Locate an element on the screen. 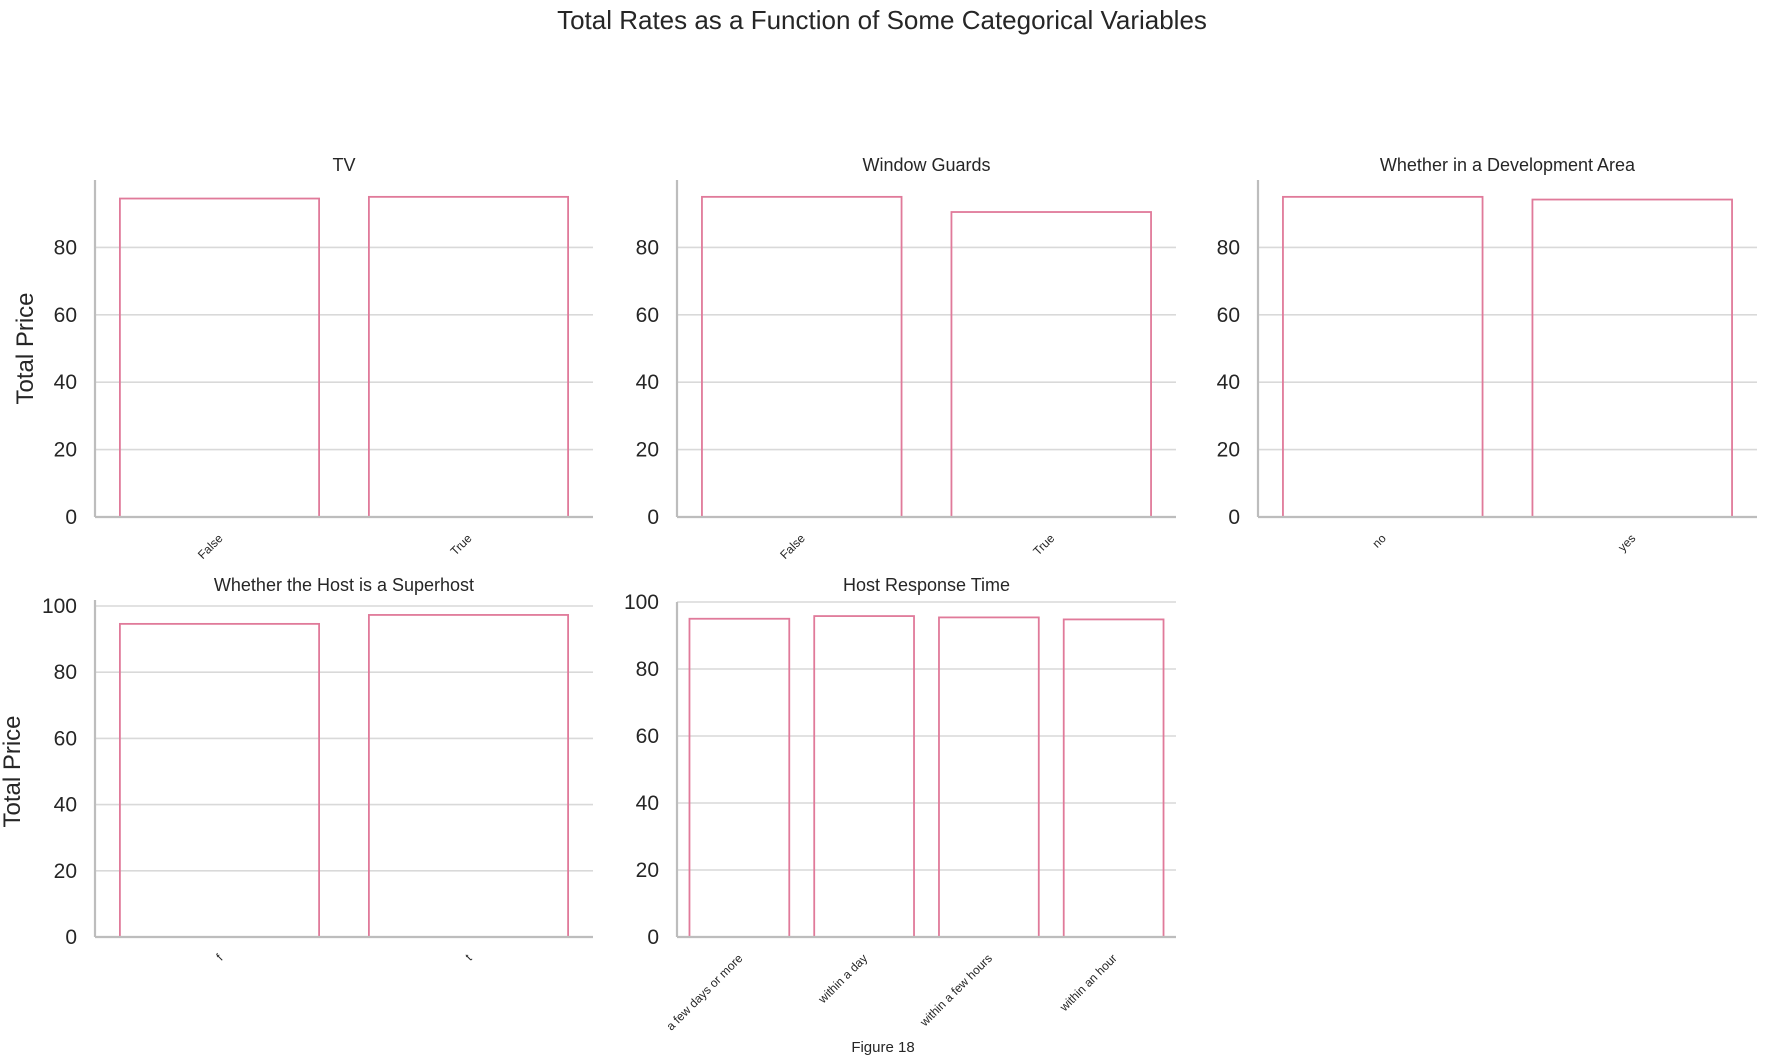 This screenshot has height=1063, width=1765. x-tick-label: f is located at coordinates (219, 957).